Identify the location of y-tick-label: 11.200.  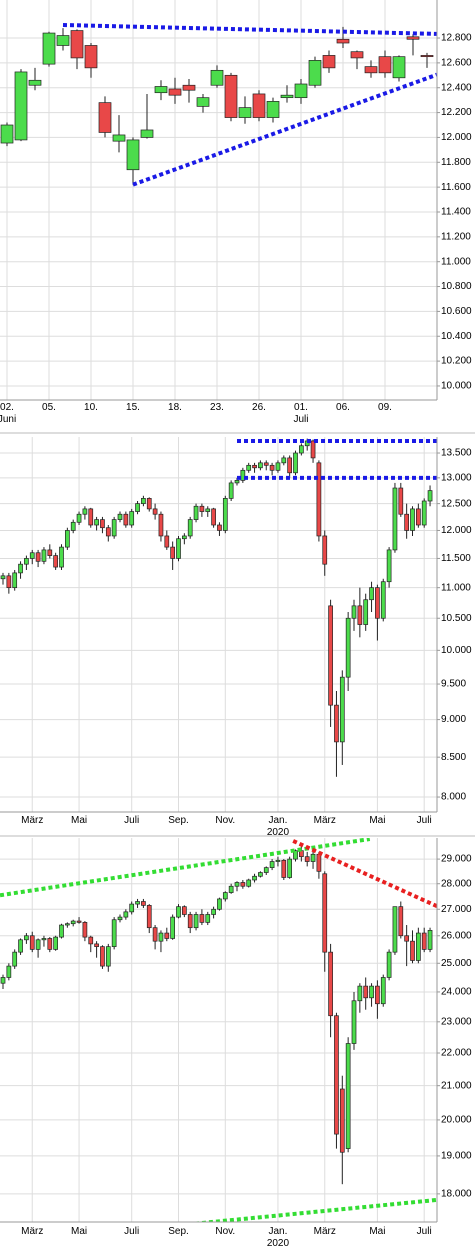
(456, 236).